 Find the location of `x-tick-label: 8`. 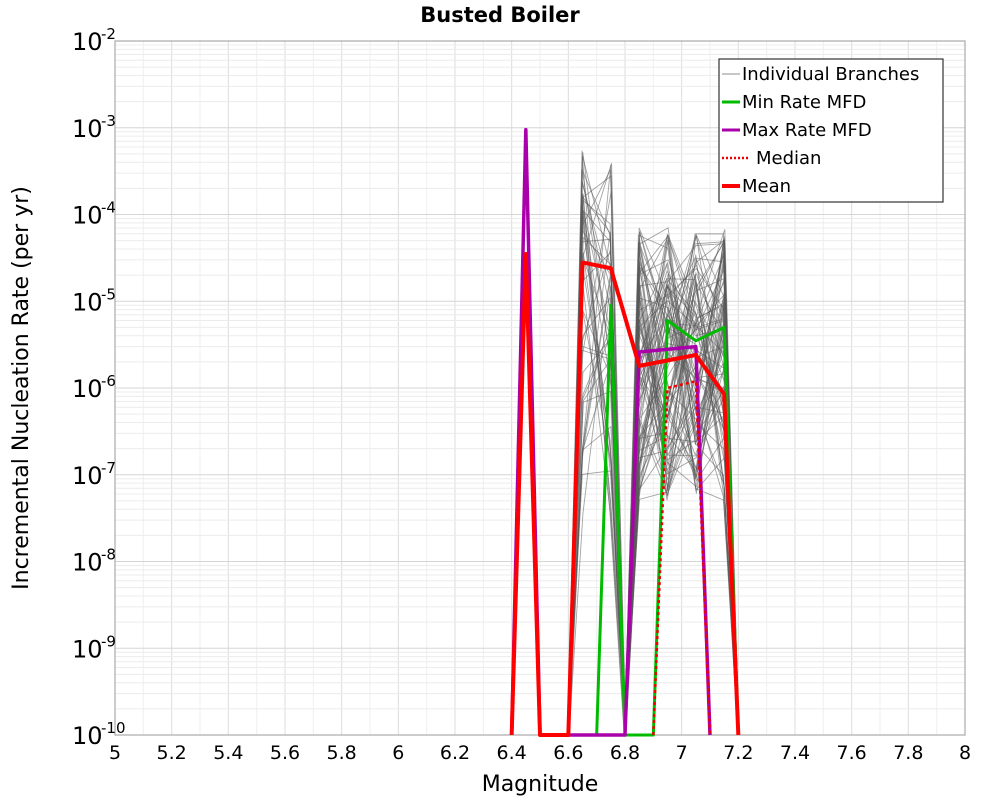

x-tick-label: 8 is located at coordinates (965, 753).